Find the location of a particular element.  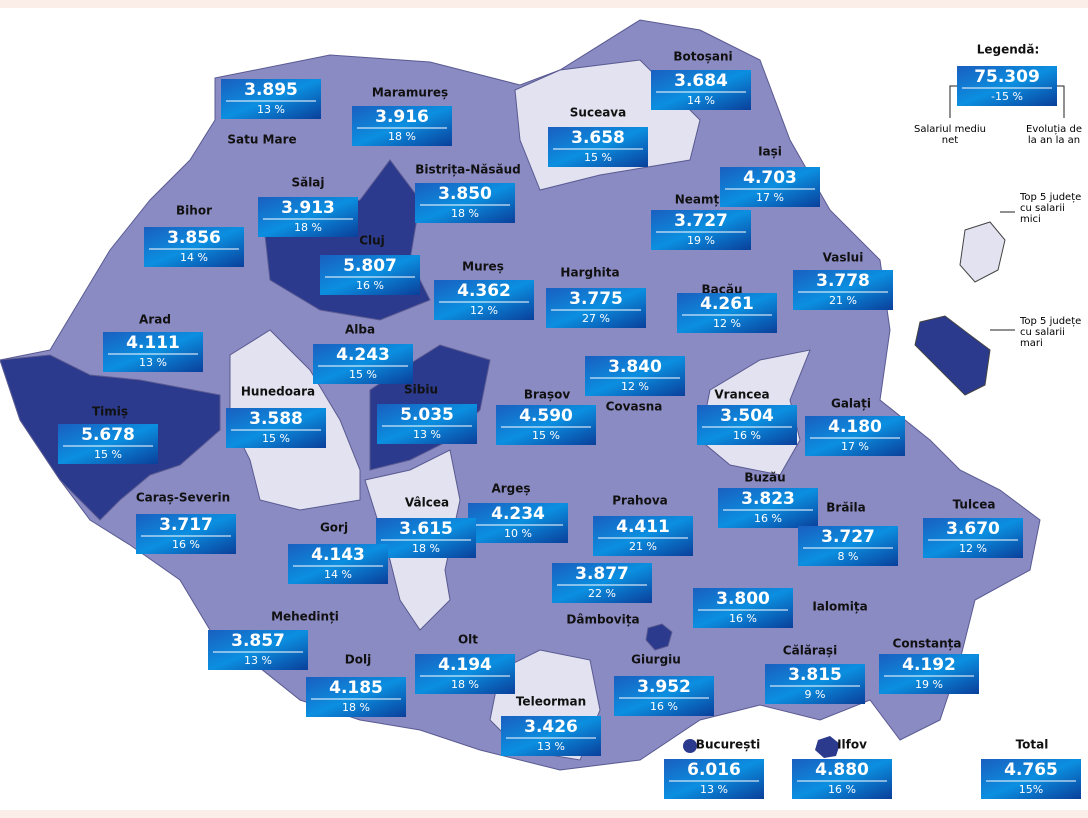

salary: 3.823 is located at coordinates (768, 499).